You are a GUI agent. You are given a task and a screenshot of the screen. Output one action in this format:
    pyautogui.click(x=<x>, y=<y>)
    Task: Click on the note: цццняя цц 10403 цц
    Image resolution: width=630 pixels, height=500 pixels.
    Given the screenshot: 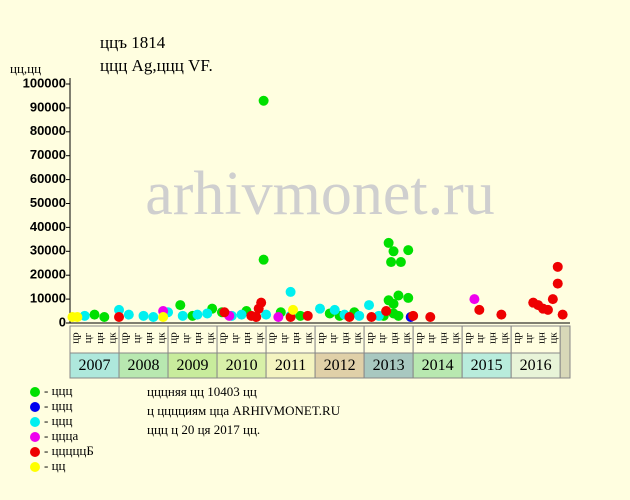 What is the action you would take?
    pyautogui.click(x=202, y=391)
    